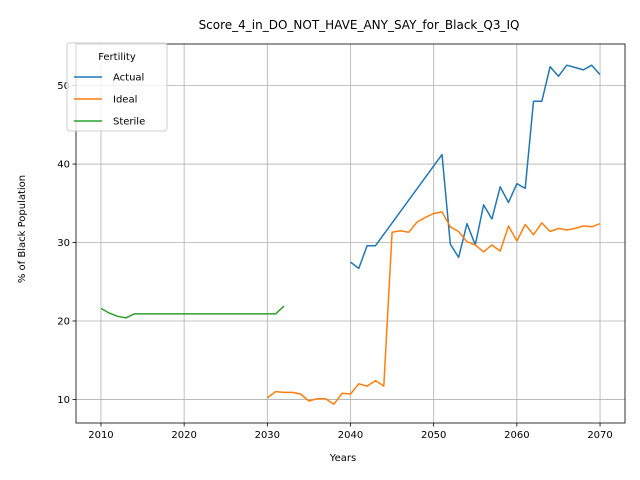 The height and width of the screenshot is (480, 640). What do you see at coordinates (516, 435) in the screenshot?
I see `x-tick-label: 2060` at bounding box center [516, 435].